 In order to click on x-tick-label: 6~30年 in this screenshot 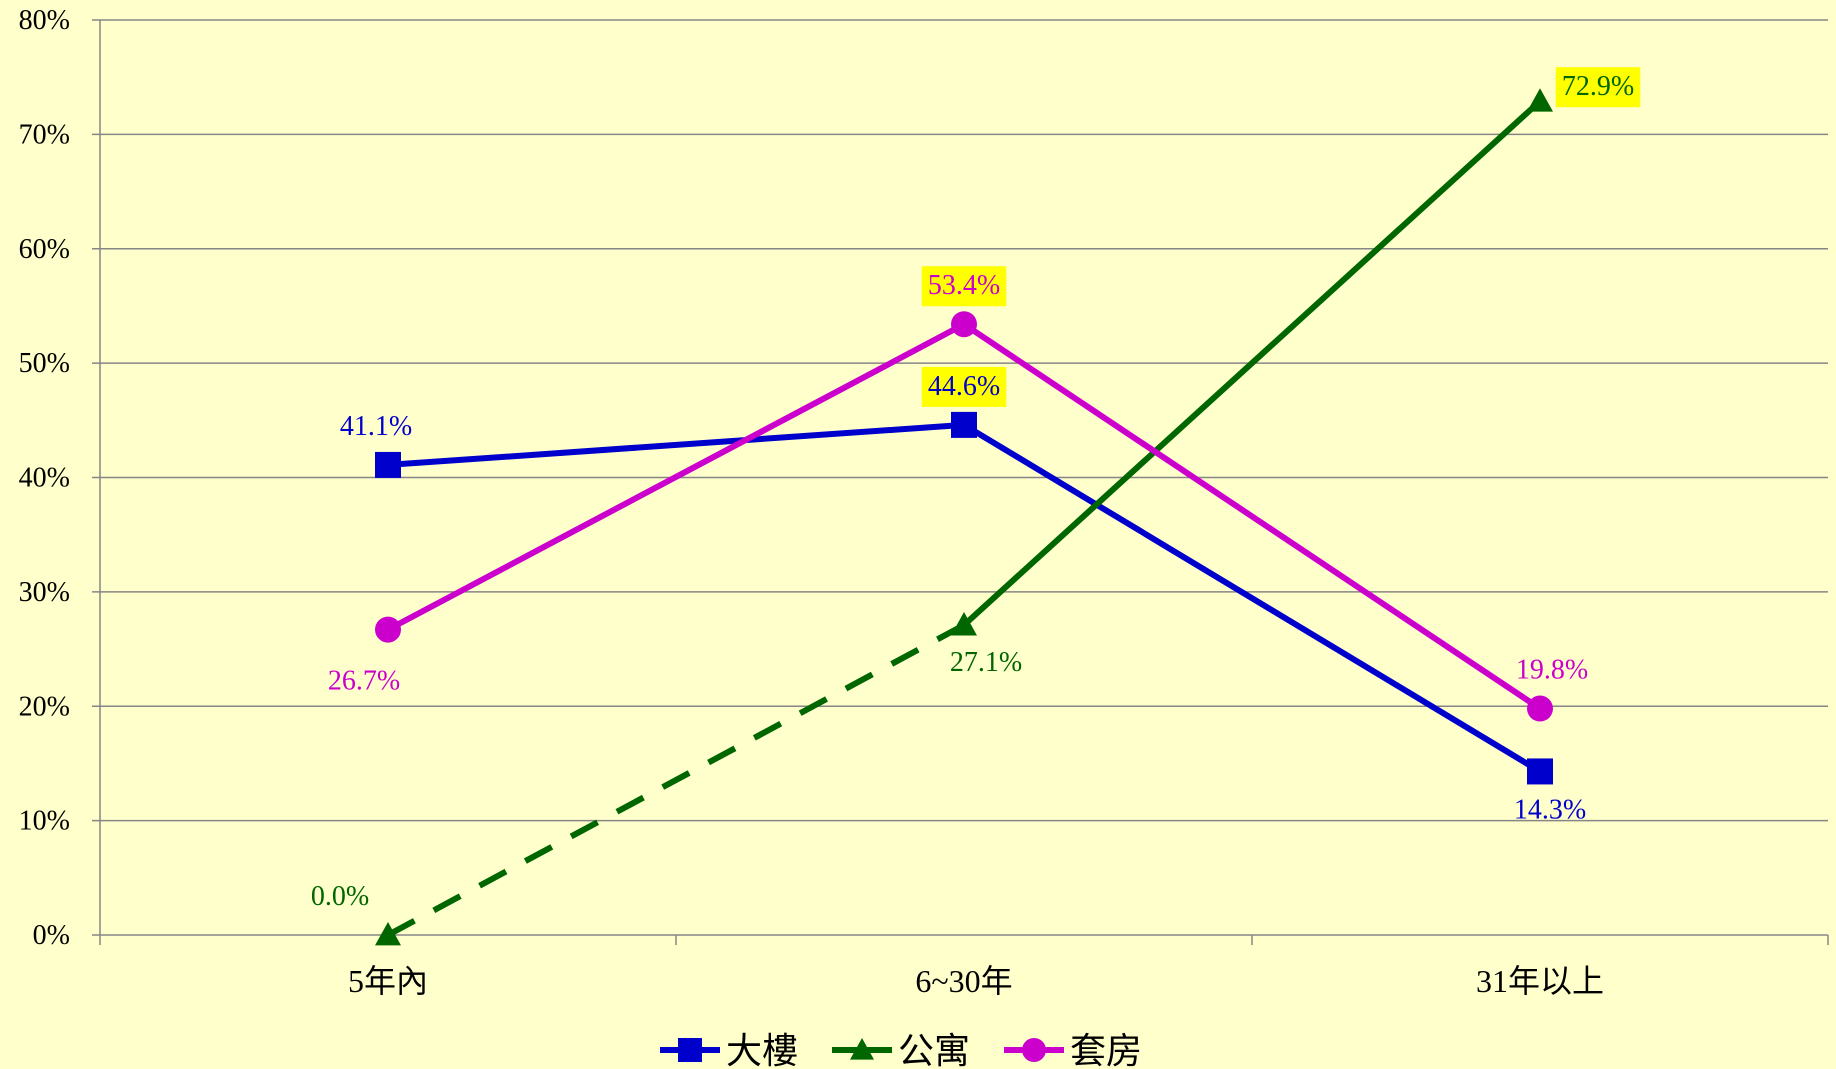, I will do `click(963, 981)`.